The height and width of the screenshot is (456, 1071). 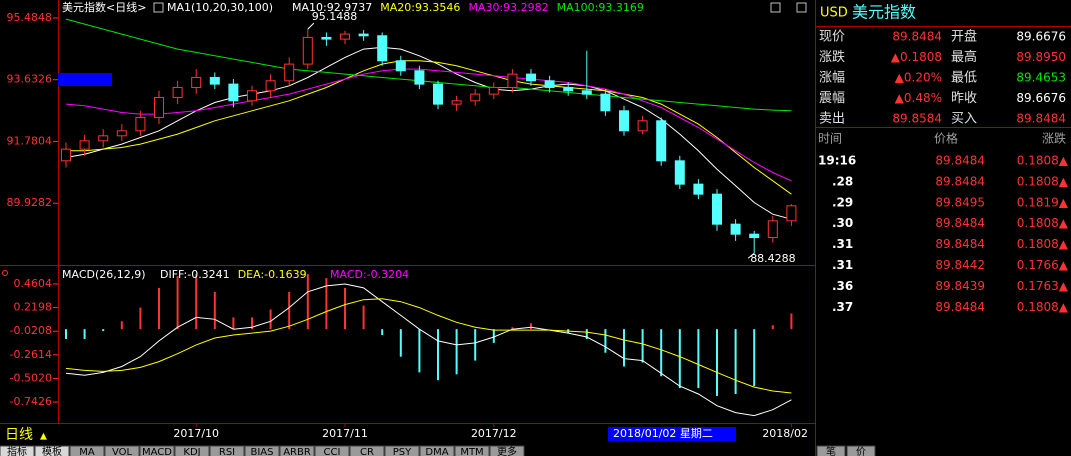 I want to click on legend-entry: MA100:93.3169, so click(x=600, y=7).